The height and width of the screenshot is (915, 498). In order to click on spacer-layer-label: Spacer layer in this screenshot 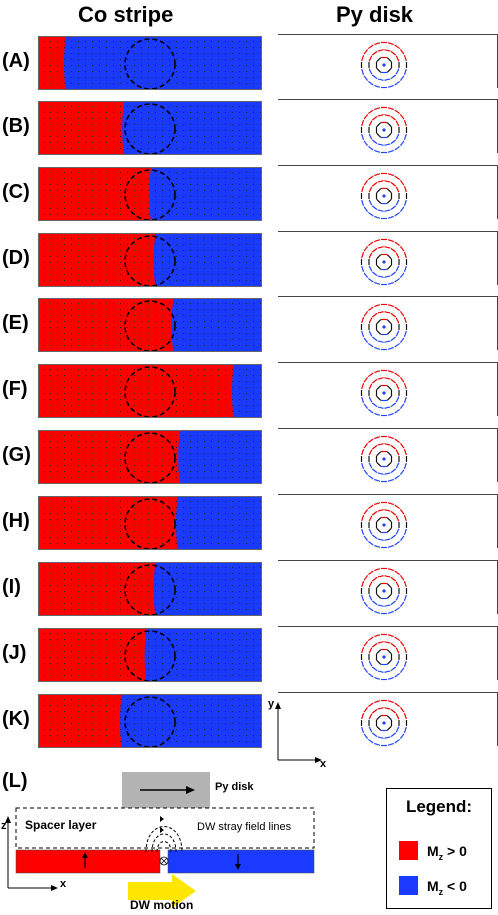, I will do `click(61, 825)`.